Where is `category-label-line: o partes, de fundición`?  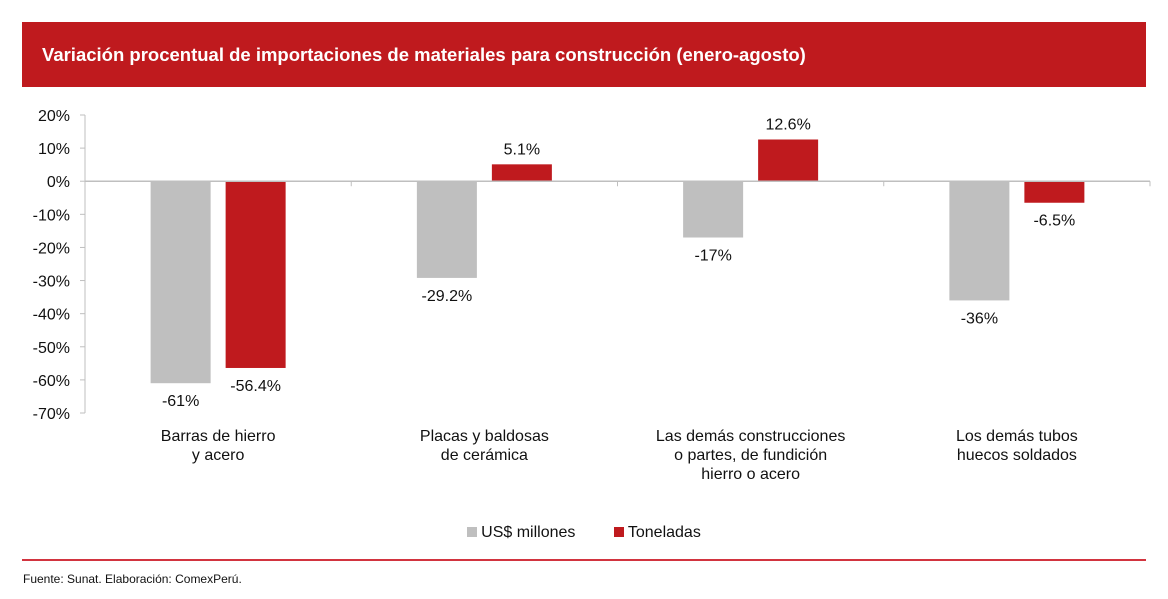 category-label-line: o partes, de fundición is located at coordinates (750, 455).